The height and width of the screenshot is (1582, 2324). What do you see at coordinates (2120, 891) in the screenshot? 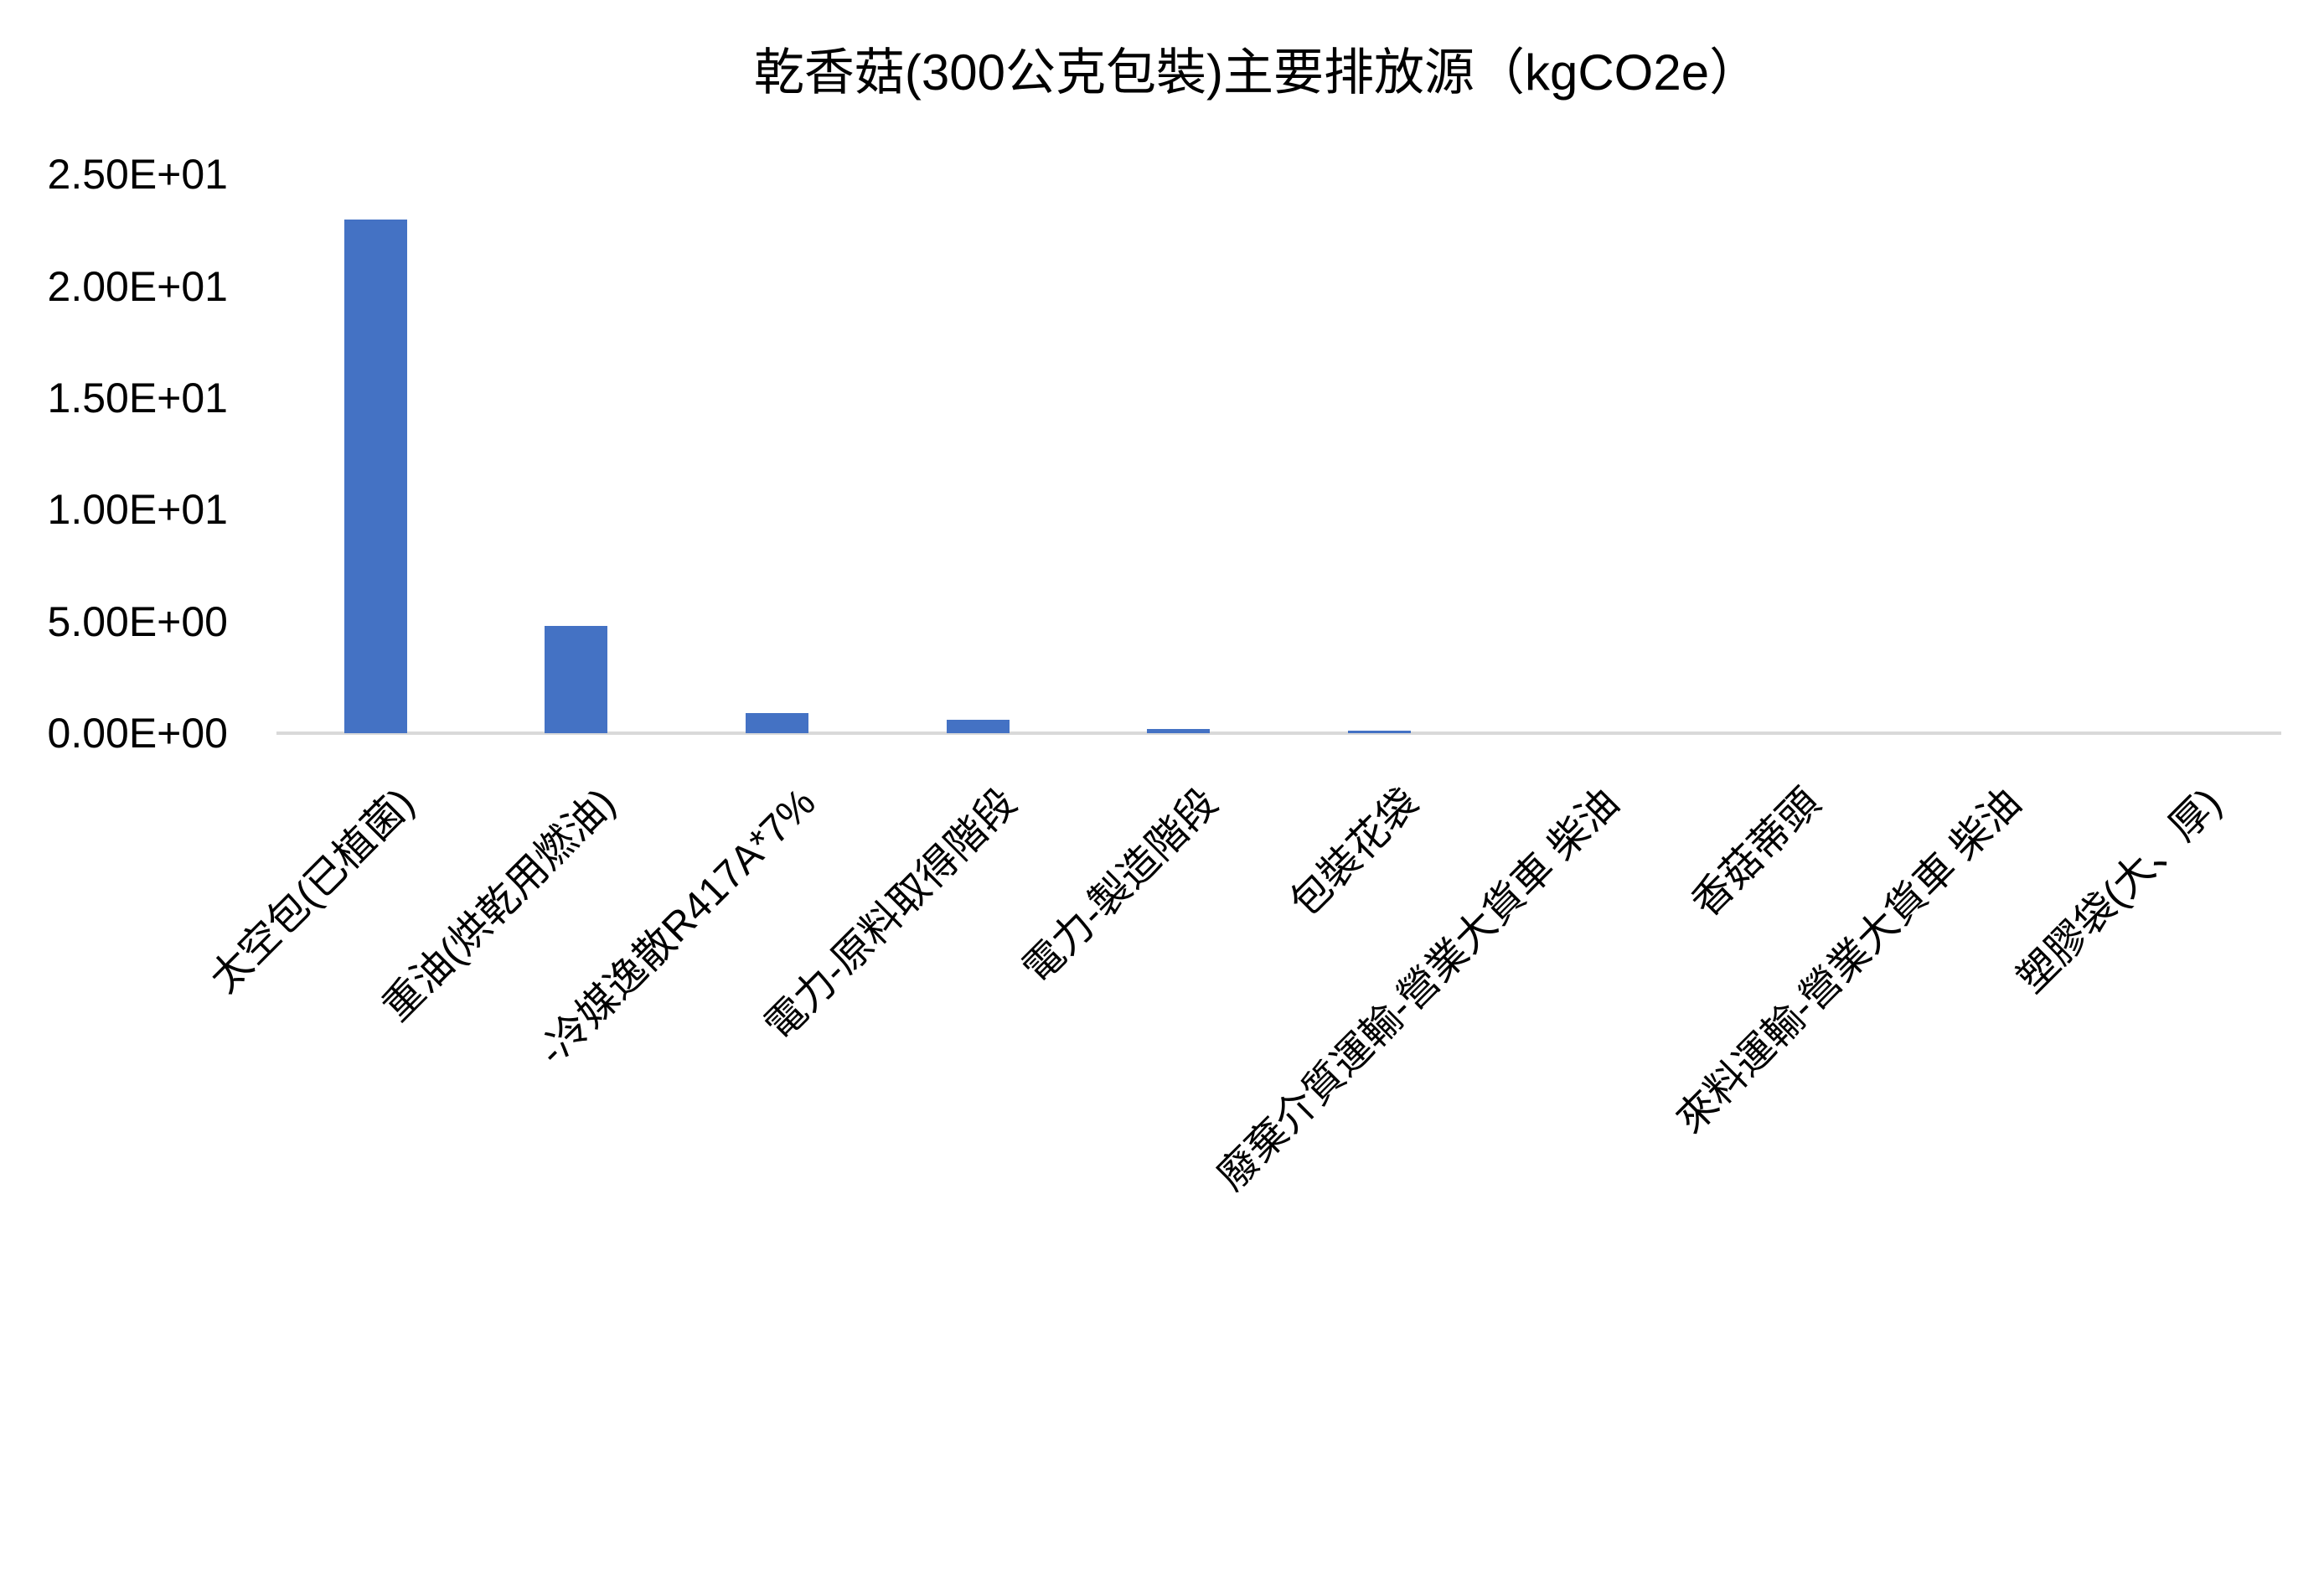
I see `x-axis-label: 塑膠袋(大、厚)` at bounding box center [2120, 891].